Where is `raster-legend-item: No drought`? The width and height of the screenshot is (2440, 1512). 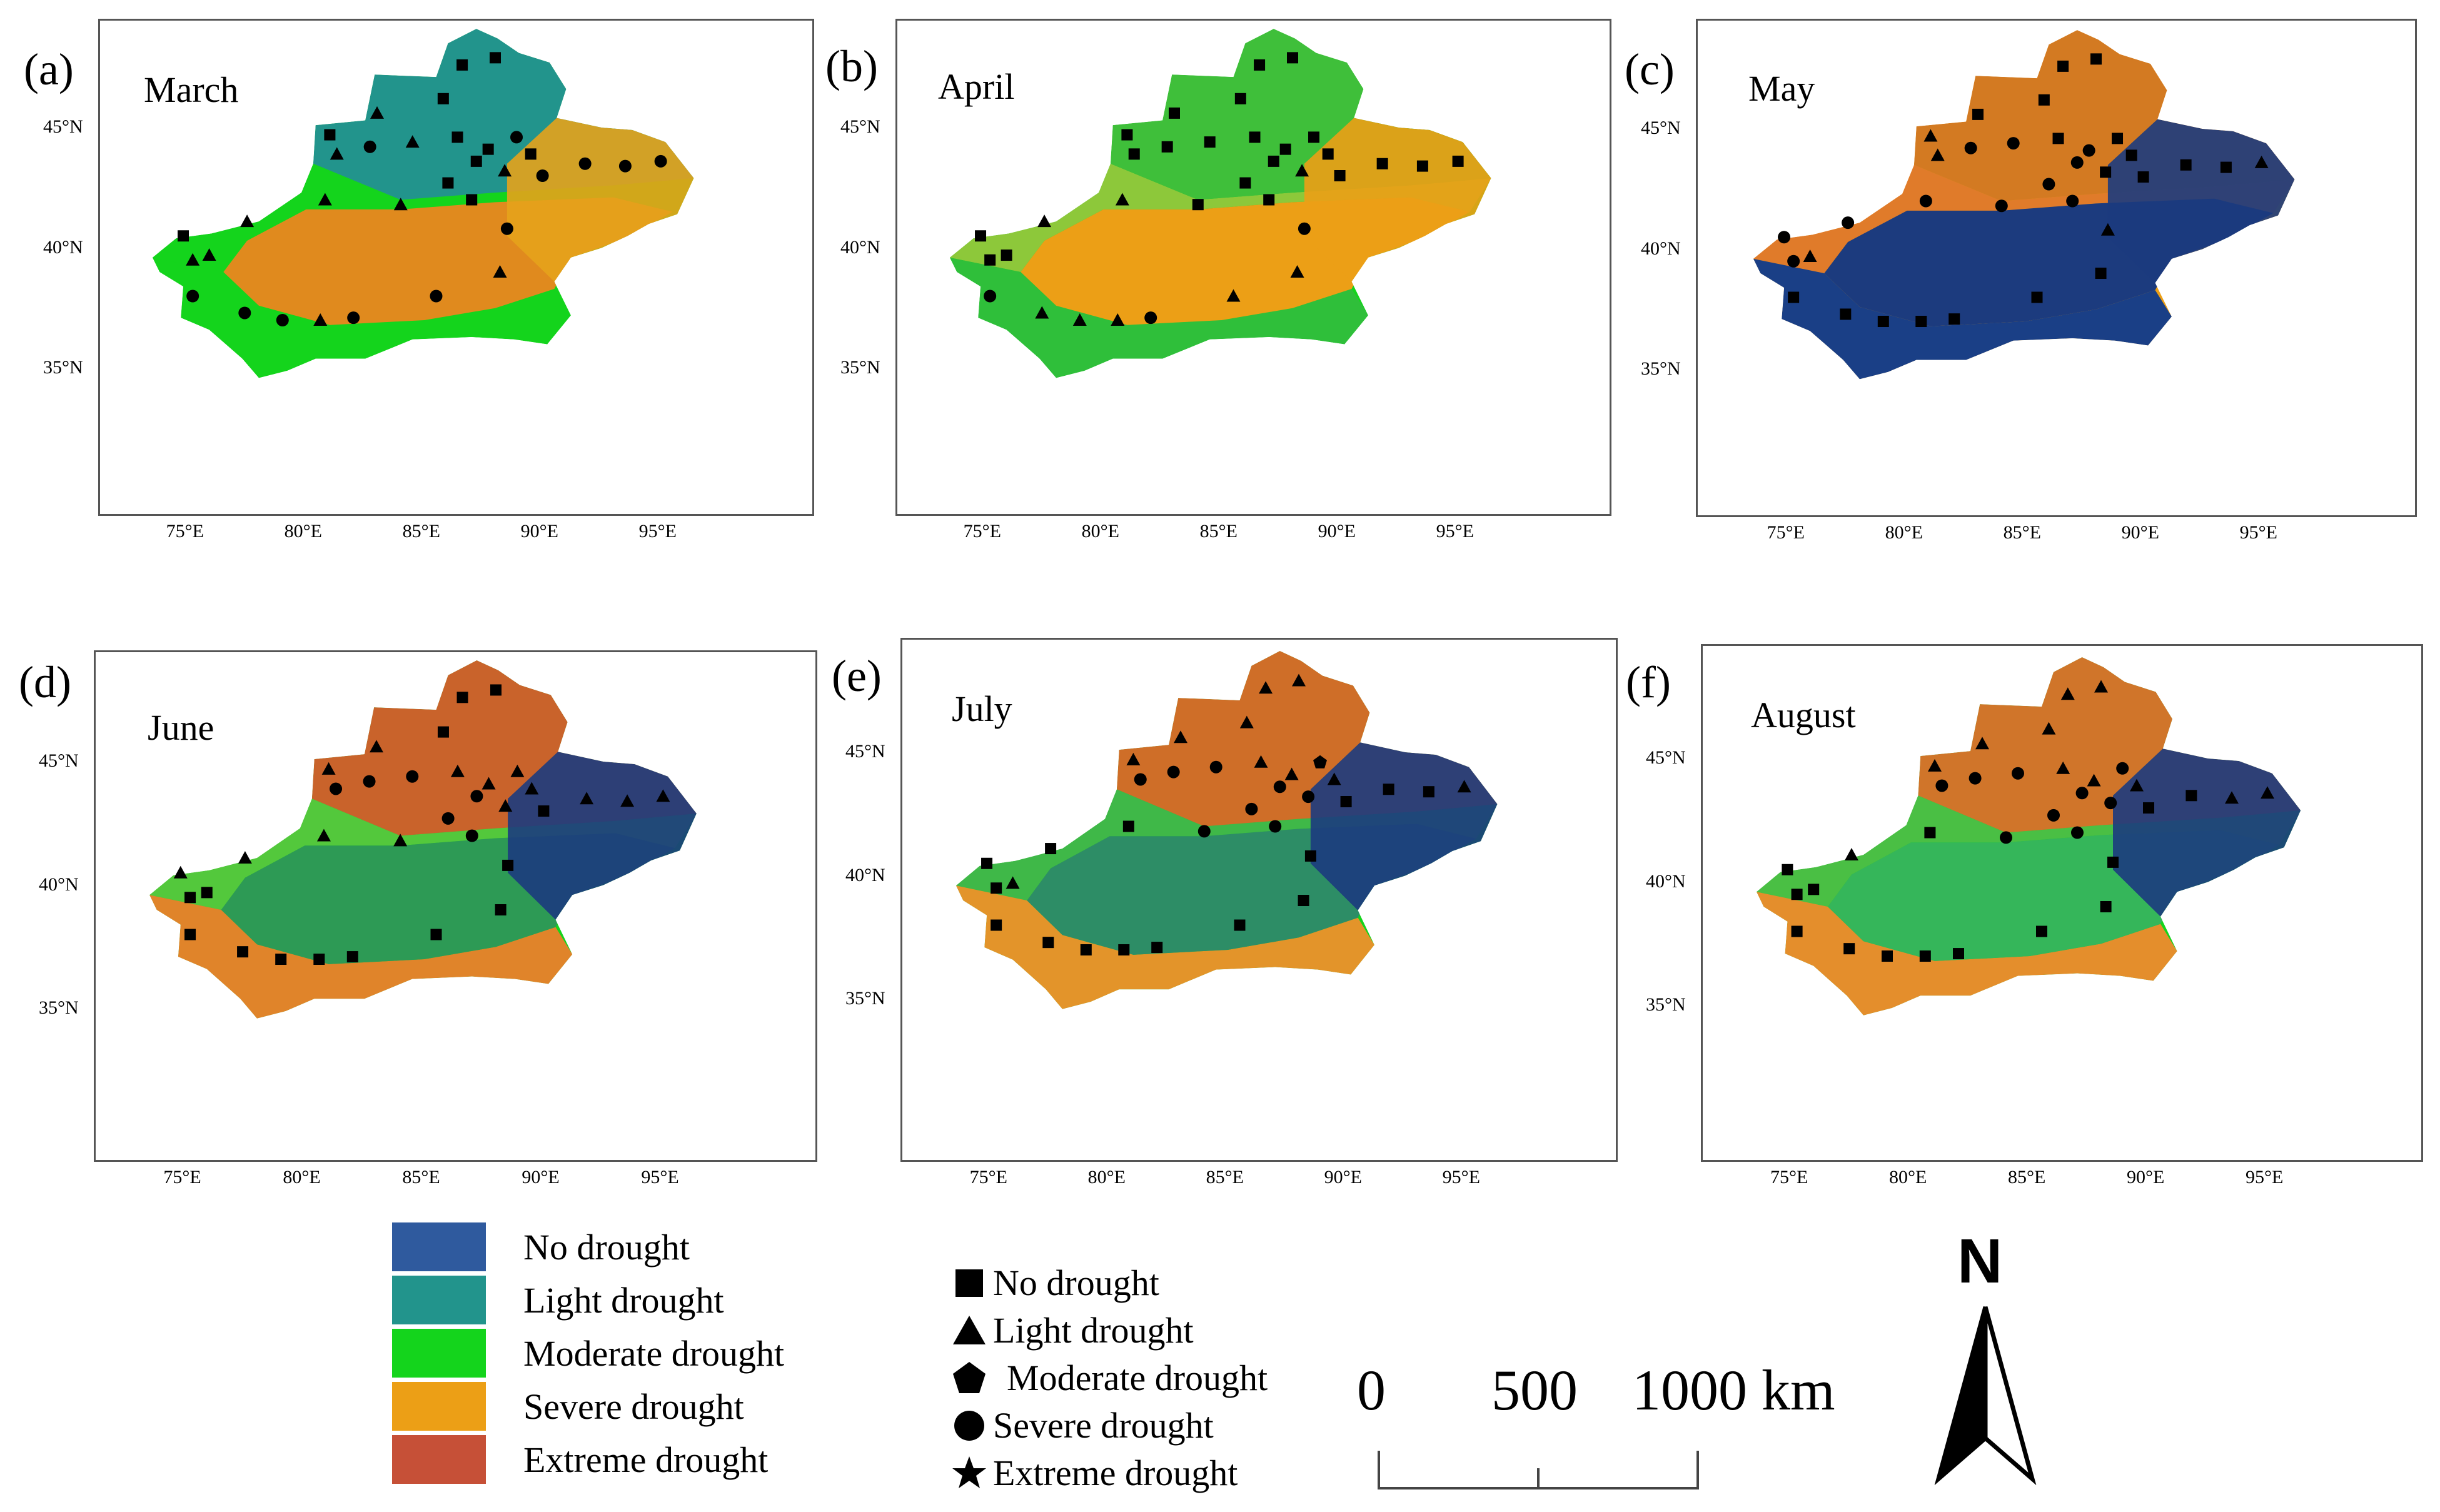
raster-legend-item: No drought is located at coordinates (541, 1247).